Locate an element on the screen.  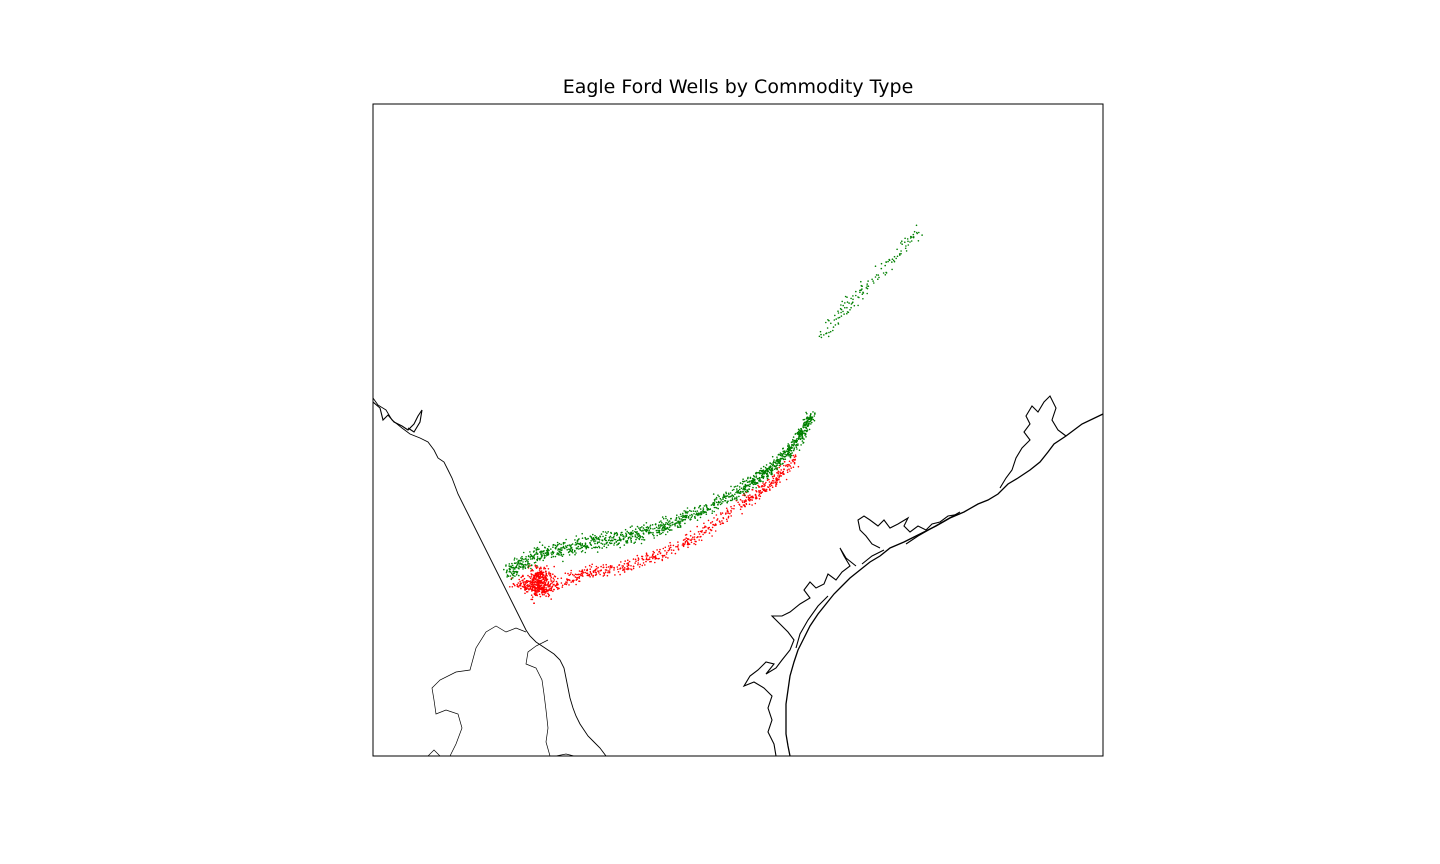
gulf-coastline is located at coordinates (944, 584).